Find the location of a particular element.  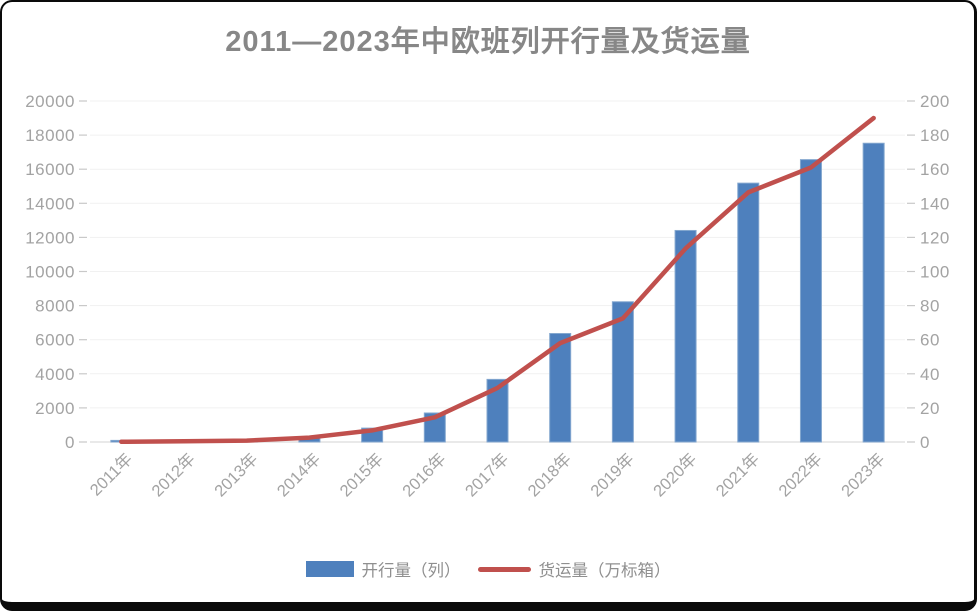

chart-title: 2011—2023年中欧班列开行量及货运量 is located at coordinates (488, 42).